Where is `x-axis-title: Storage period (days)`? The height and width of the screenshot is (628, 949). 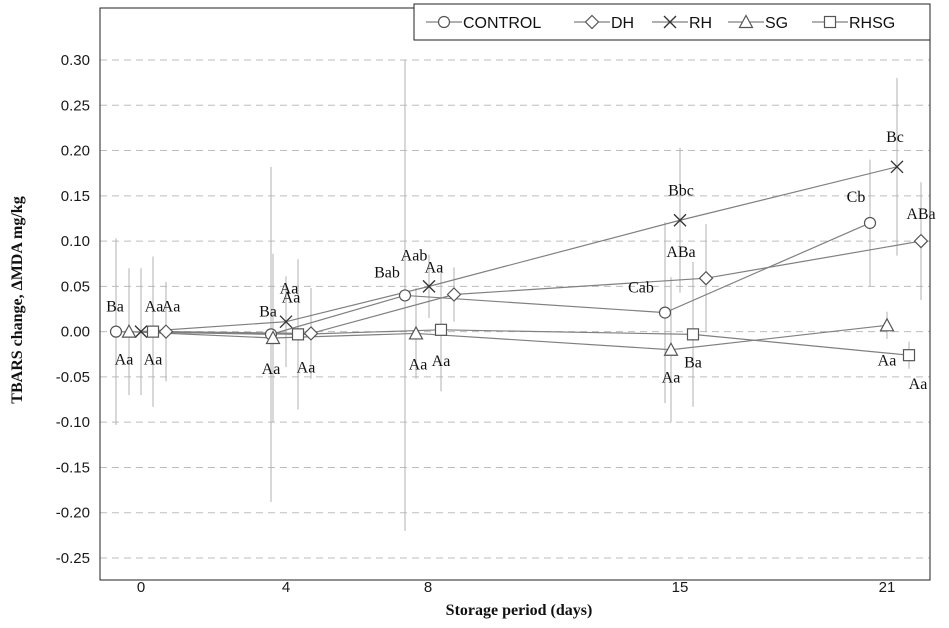
x-axis-title: Storage period (days) is located at coordinates (519, 610).